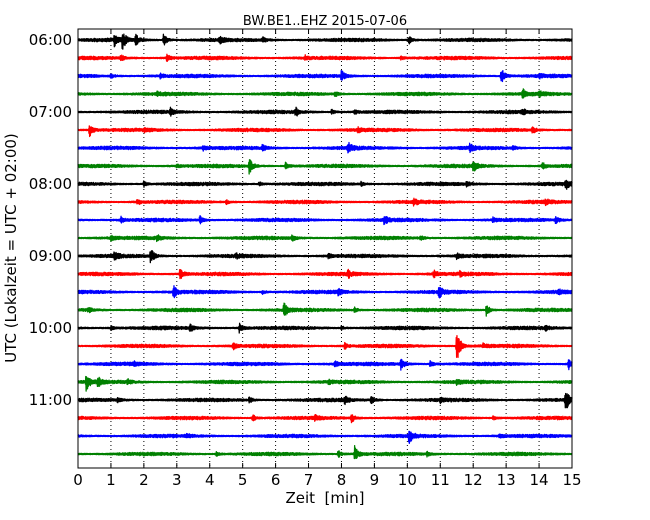 The image size is (650, 520). What do you see at coordinates (325, 21) in the screenshot?
I see `chart-title: BW.BE1..EHZ 2015-07-06` at bounding box center [325, 21].